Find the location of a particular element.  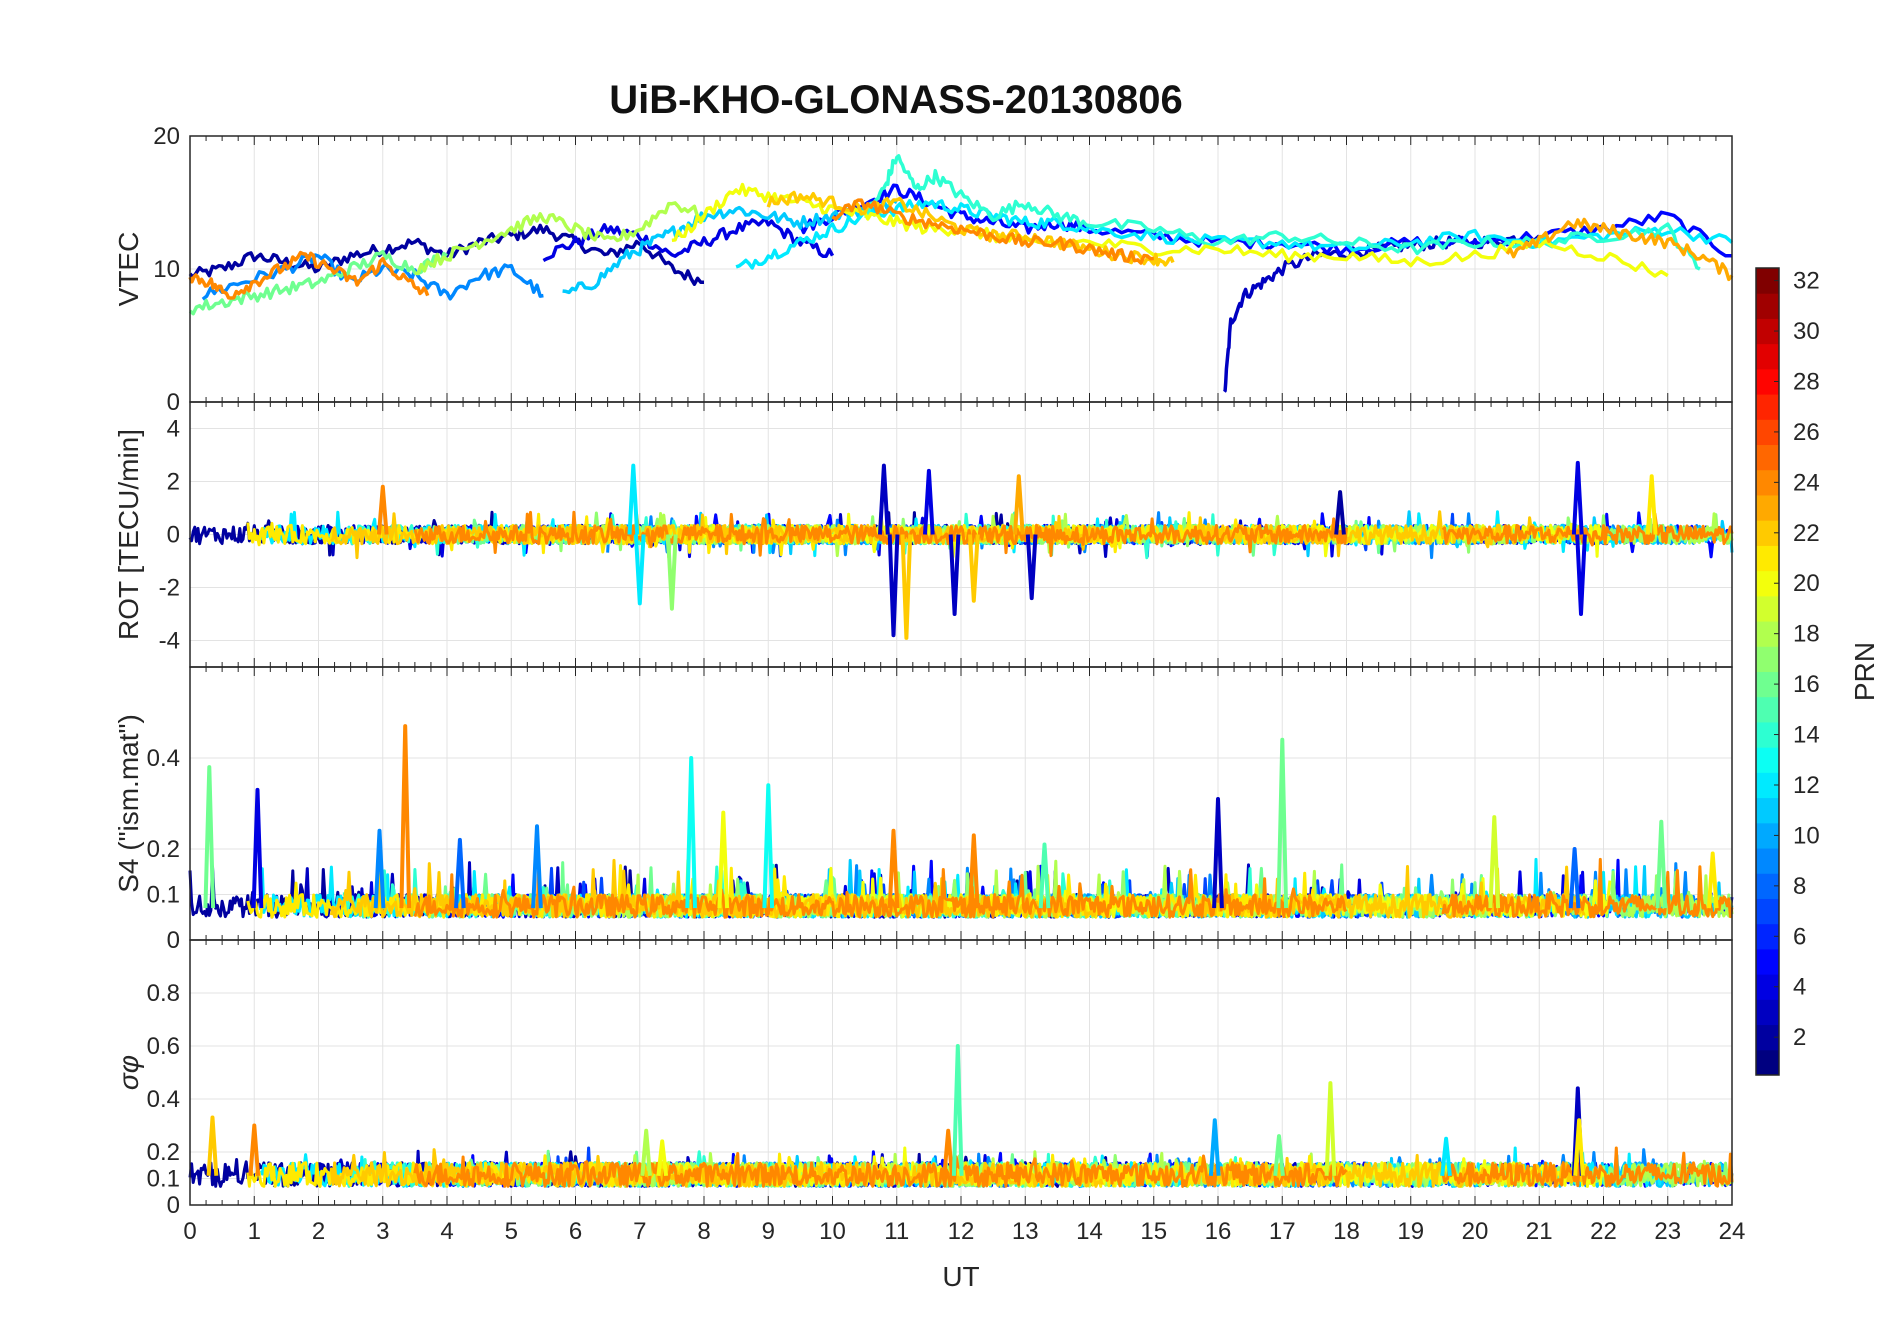

x-tick-label: 20 is located at coordinates (1475, 1231).